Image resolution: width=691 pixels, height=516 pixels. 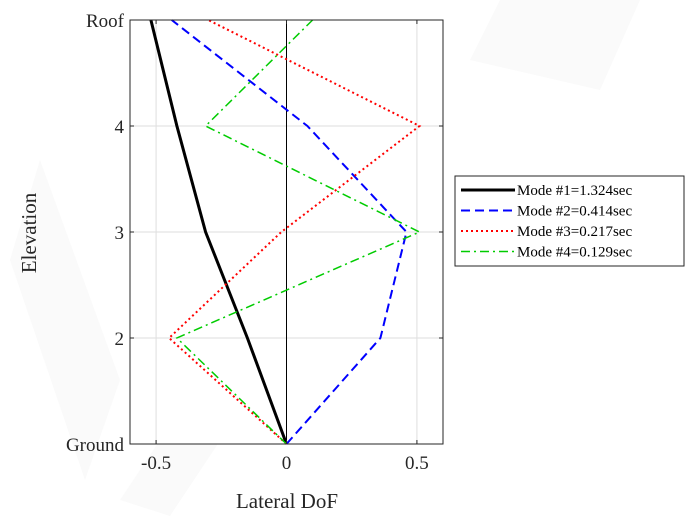 What do you see at coordinates (574, 191) in the screenshot?
I see `legend-entry-1: Mode #1=1.324sec` at bounding box center [574, 191].